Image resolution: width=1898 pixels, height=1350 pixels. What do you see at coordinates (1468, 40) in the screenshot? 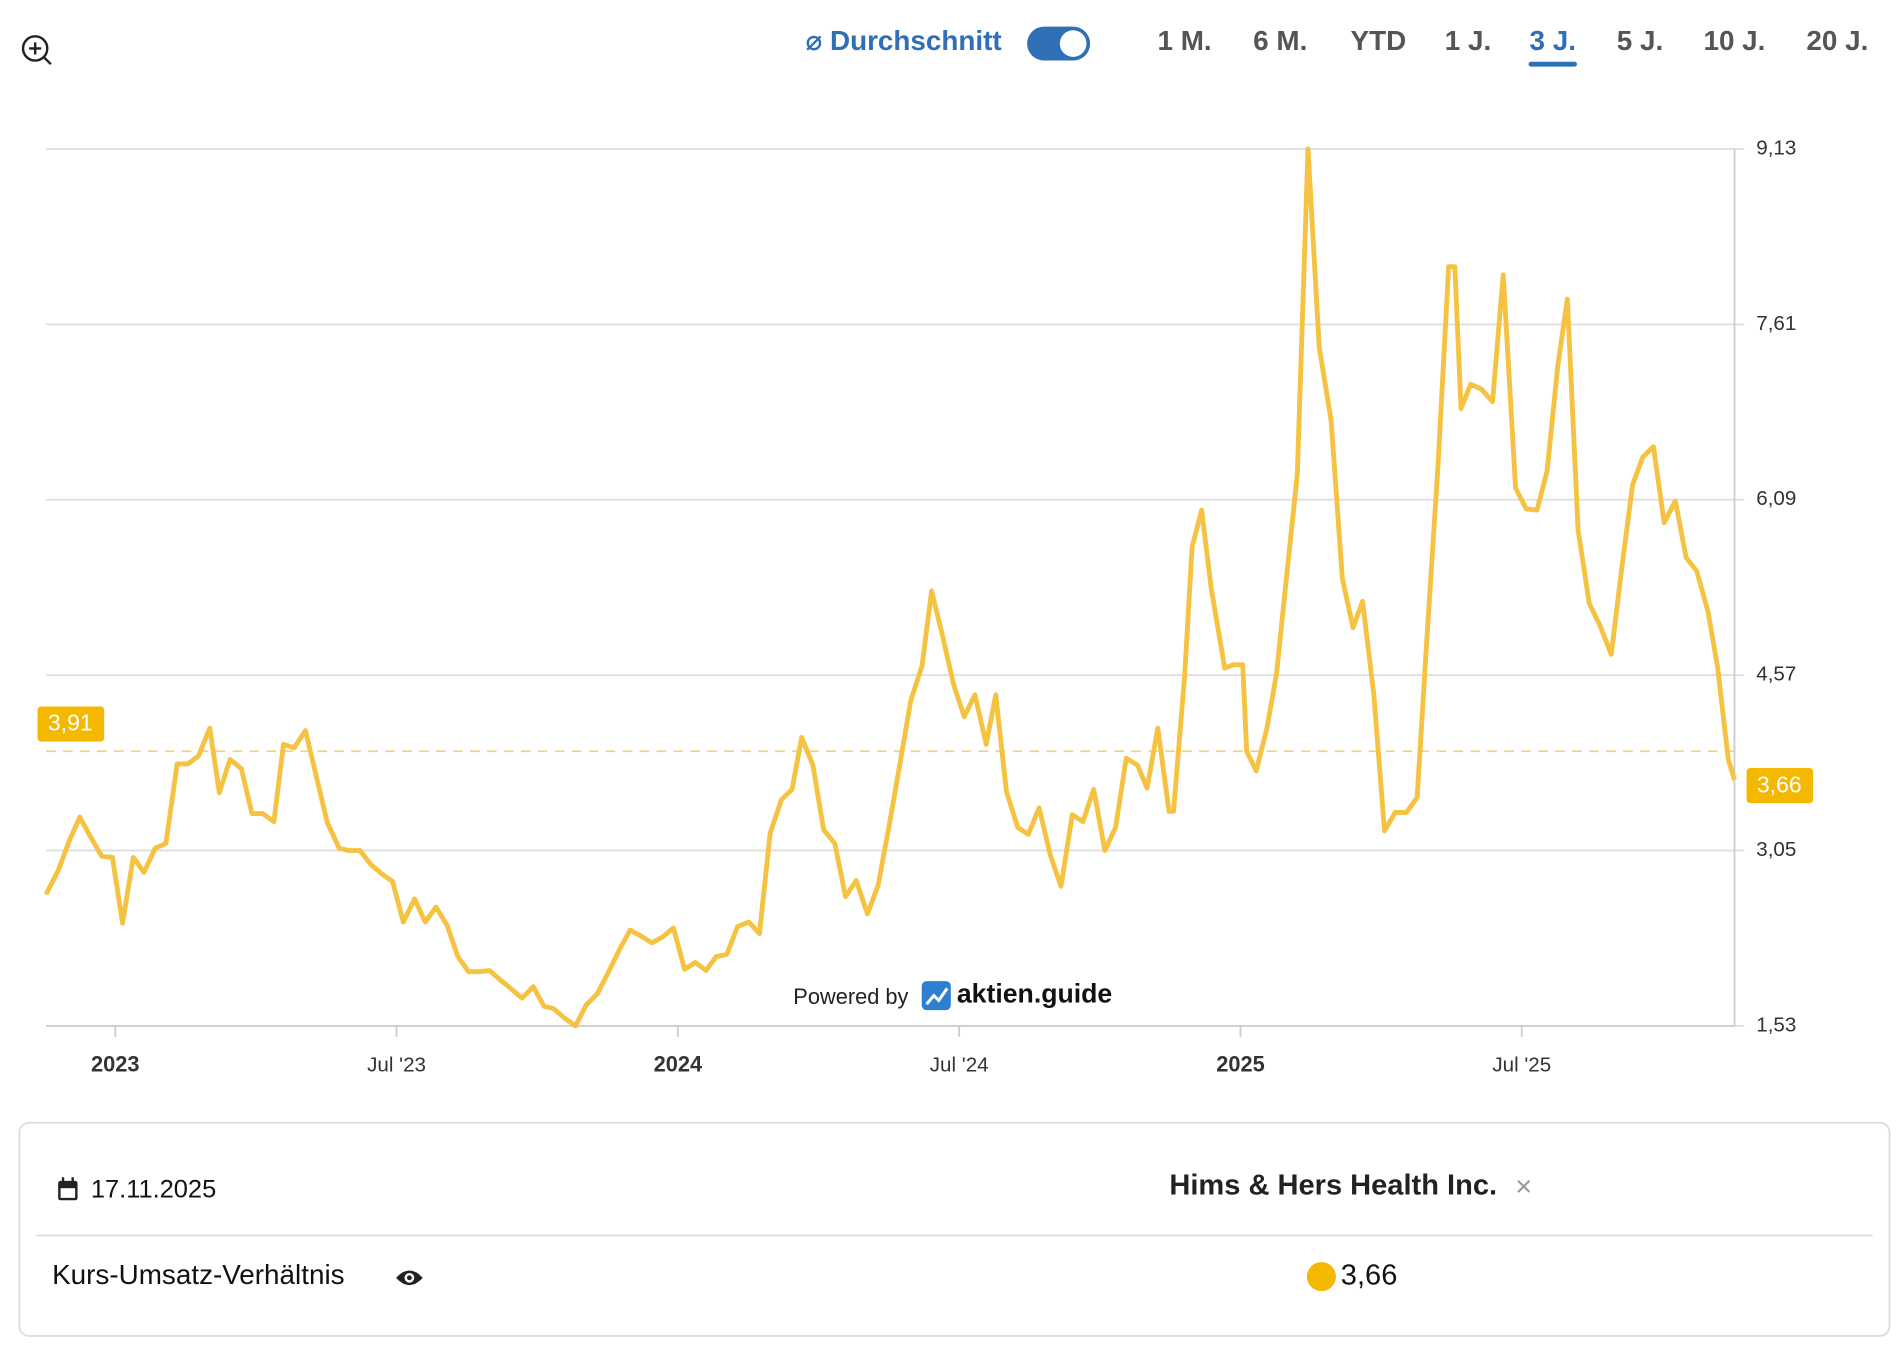
I see `range-button: 1 J.` at bounding box center [1468, 40].